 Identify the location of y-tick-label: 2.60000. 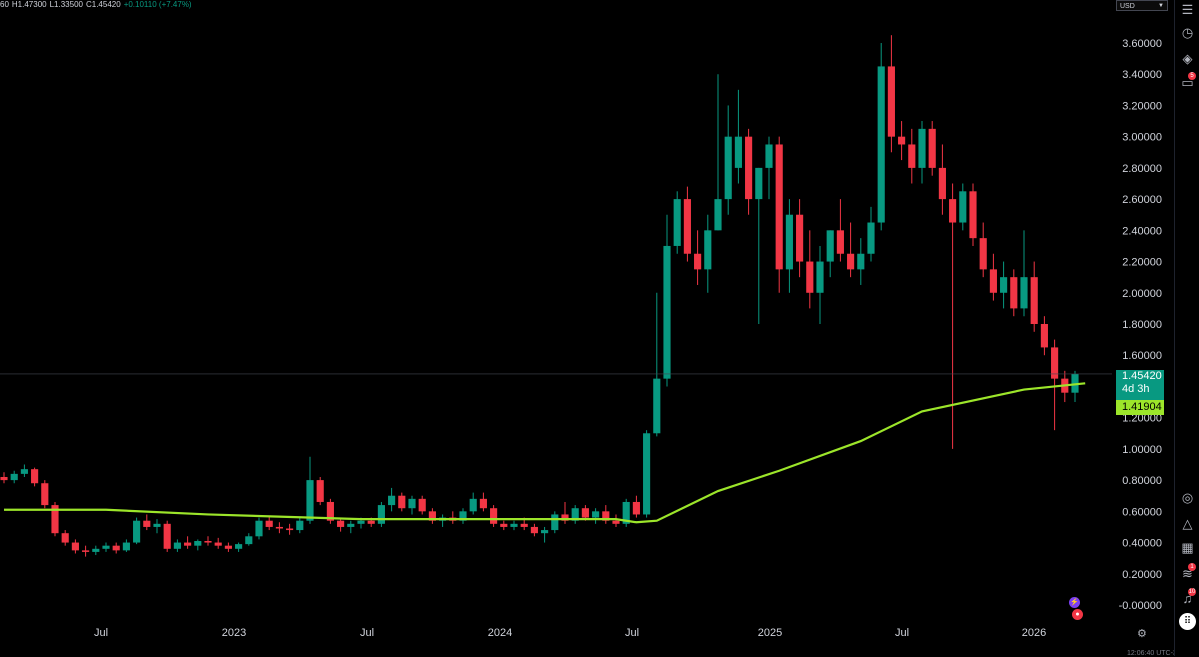
(1142, 200).